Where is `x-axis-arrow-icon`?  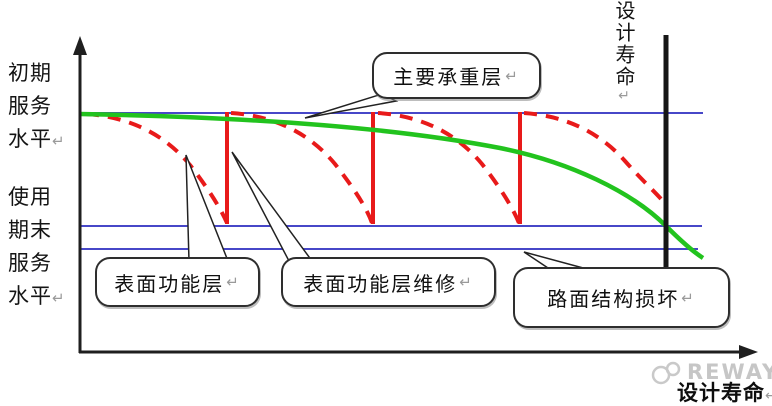
x-axis-arrow-icon is located at coordinates (748, 352).